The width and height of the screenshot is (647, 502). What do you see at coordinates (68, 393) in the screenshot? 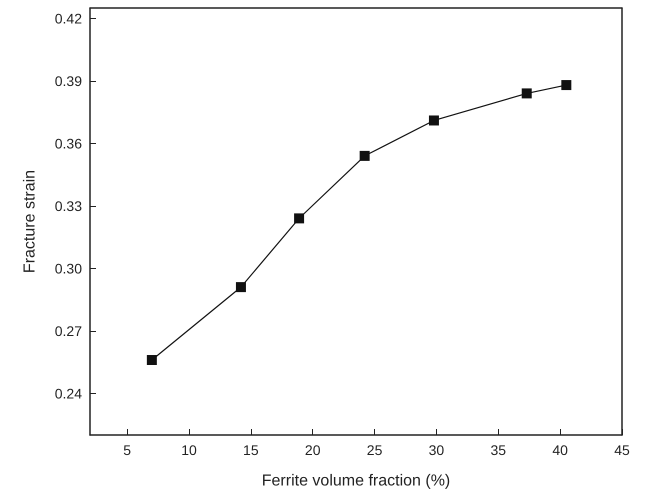
I see `y-tick-label: 0.24` at bounding box center [68, 393].